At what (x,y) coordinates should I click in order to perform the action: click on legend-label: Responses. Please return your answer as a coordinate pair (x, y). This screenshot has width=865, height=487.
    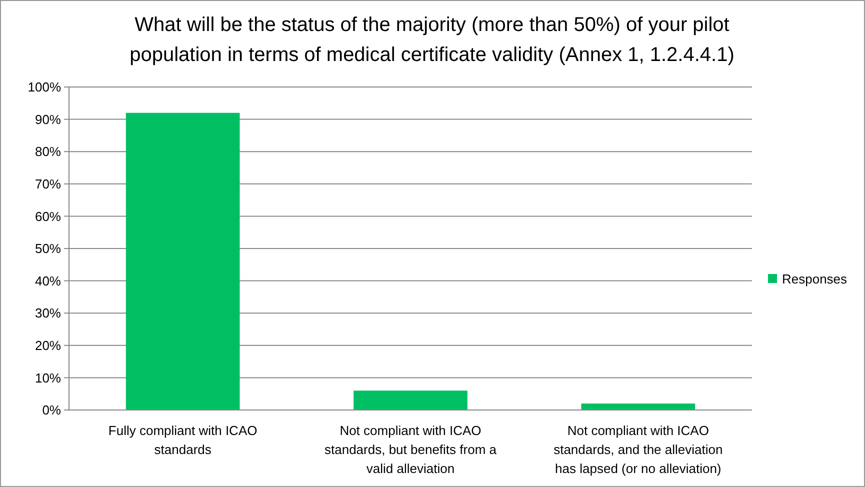
    Looking at the image, I should click on (815, 279).